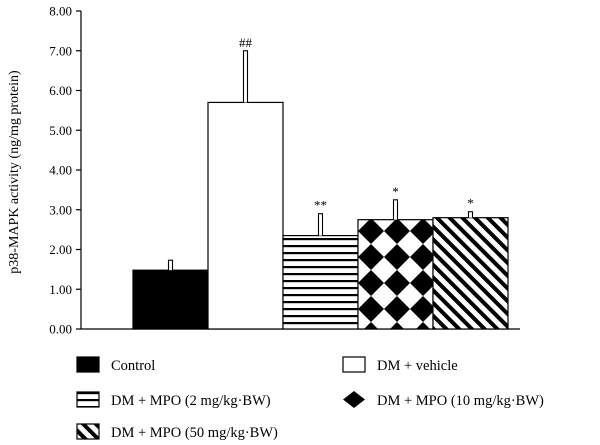 The height and width of the screenshot is (445, 600). Describe the element at coordinates (320, 205) in the screenshot. I see `significance-label: **` at that location.